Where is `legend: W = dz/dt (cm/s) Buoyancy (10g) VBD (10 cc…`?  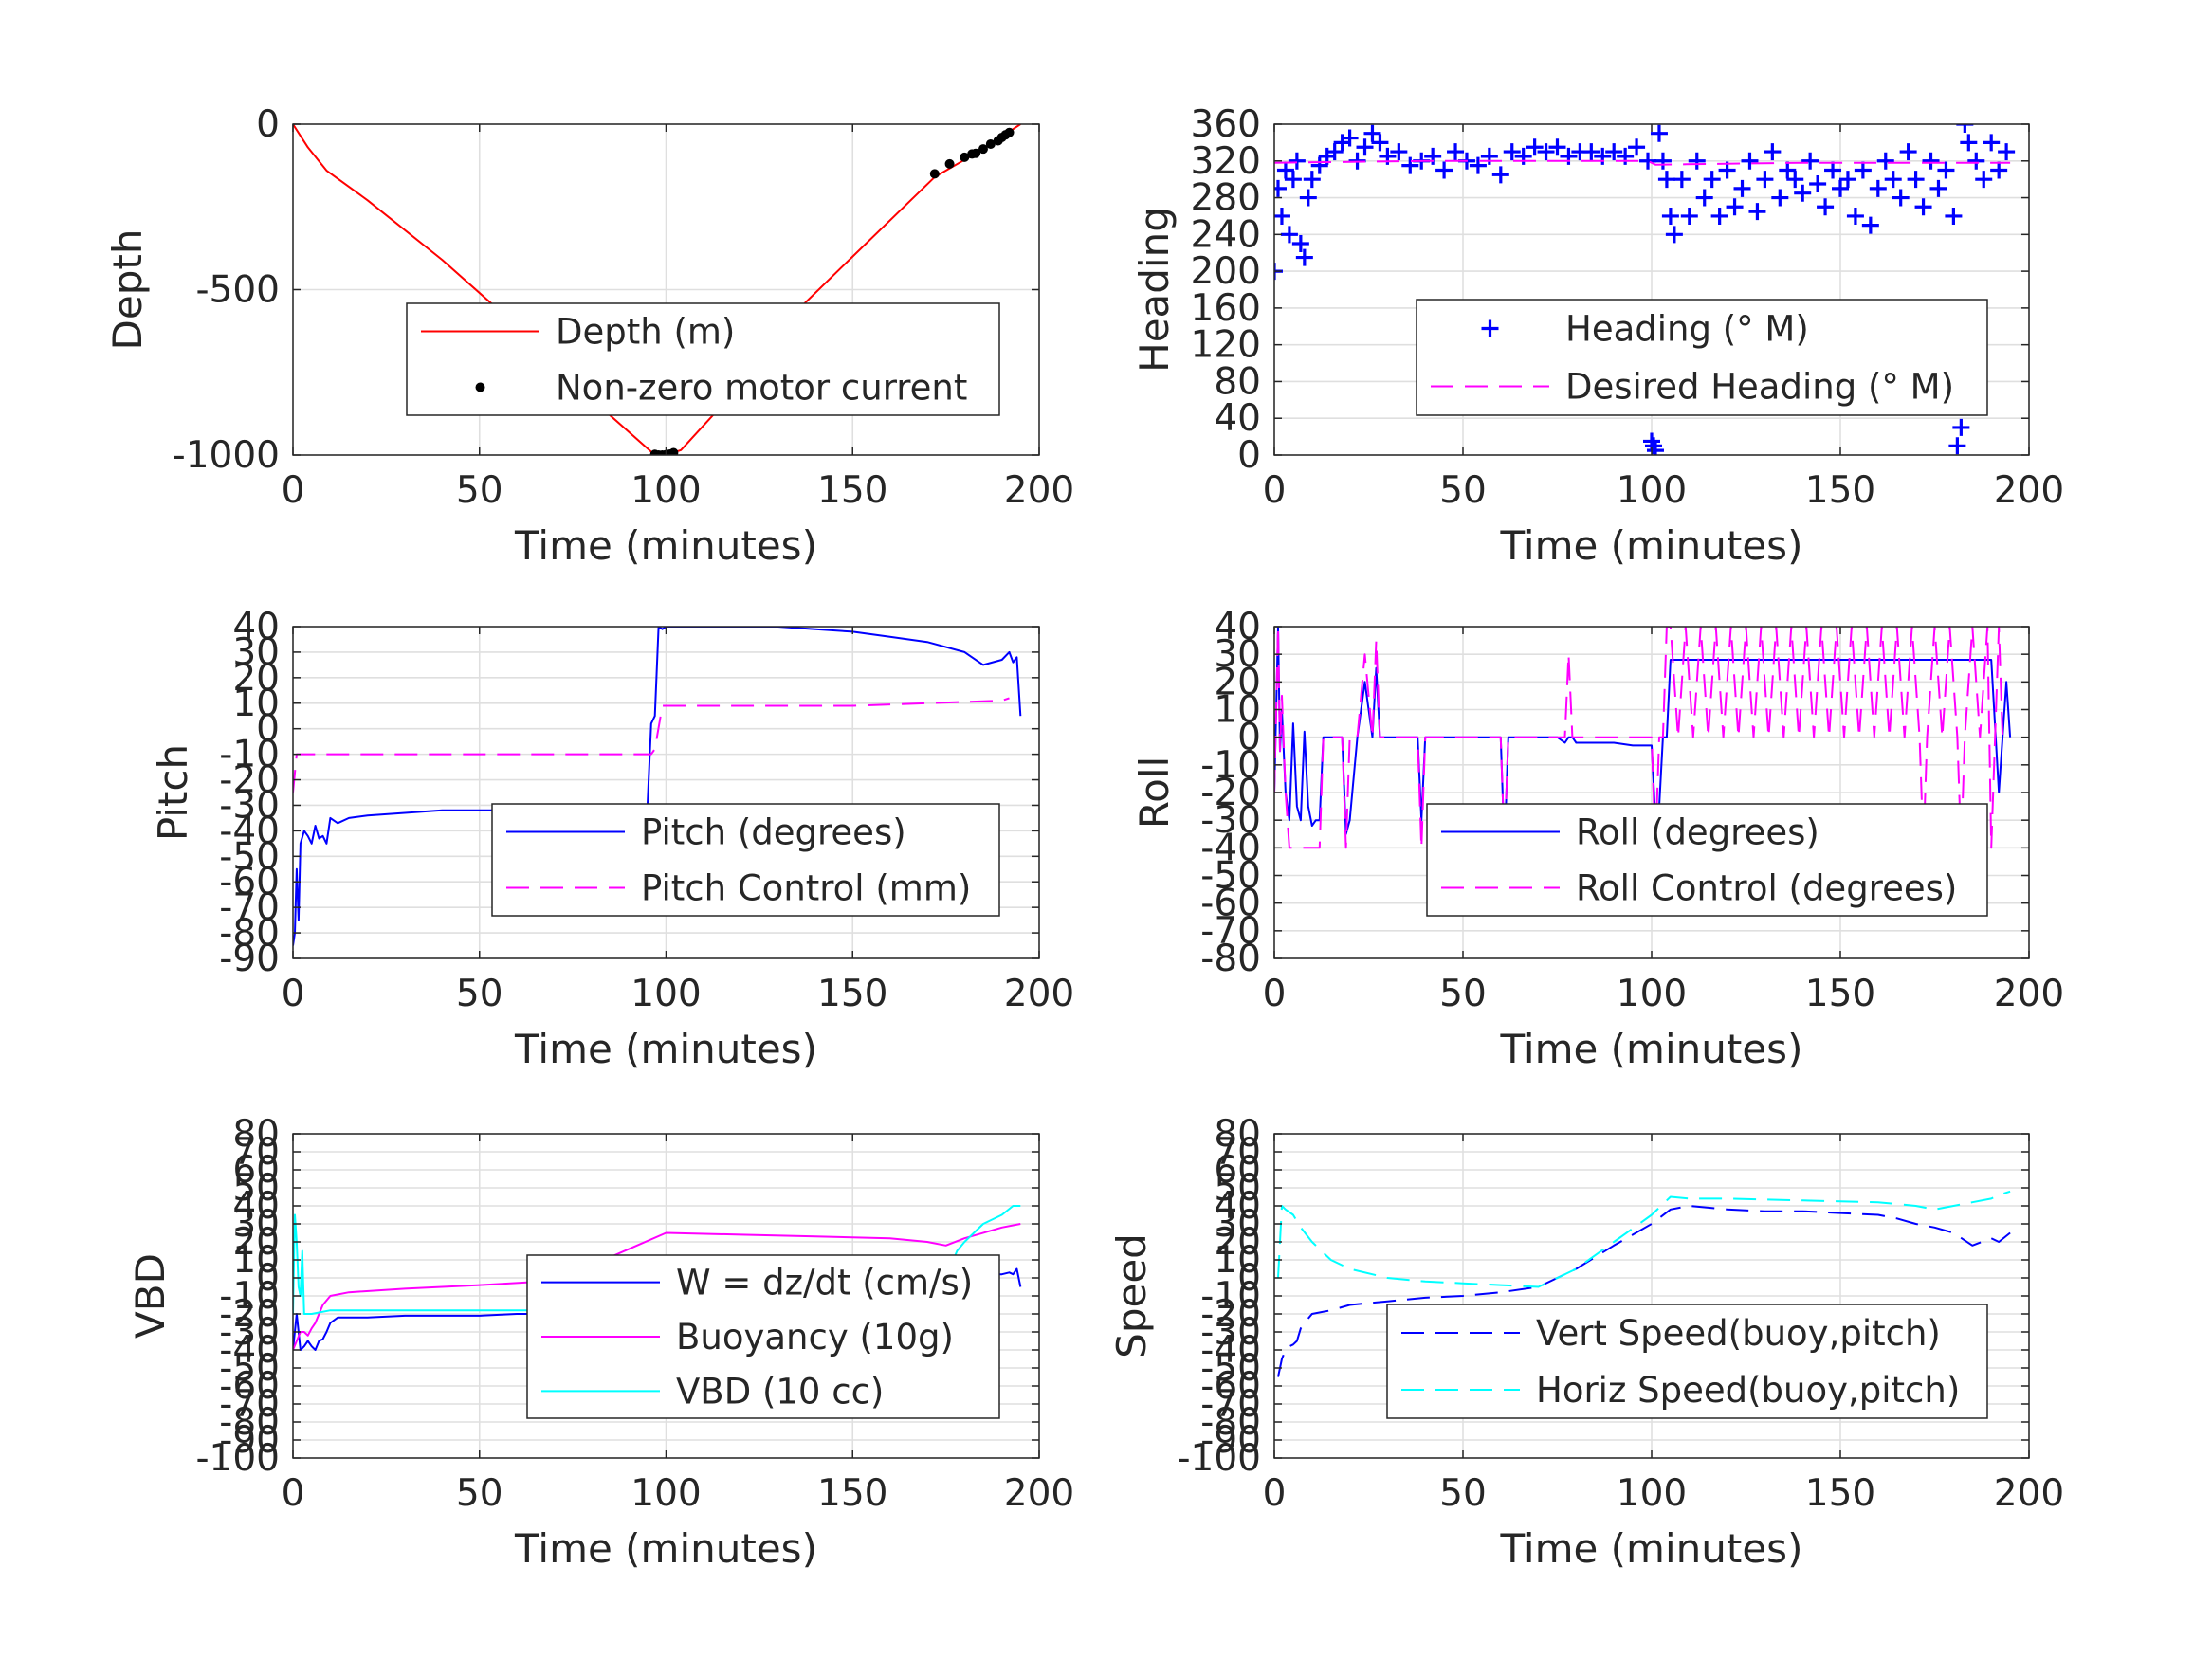
legend: W = dz/dt (cm/s) Buoyancy (10g) VBD (10 cc… is located at coordinates (763, 1336).